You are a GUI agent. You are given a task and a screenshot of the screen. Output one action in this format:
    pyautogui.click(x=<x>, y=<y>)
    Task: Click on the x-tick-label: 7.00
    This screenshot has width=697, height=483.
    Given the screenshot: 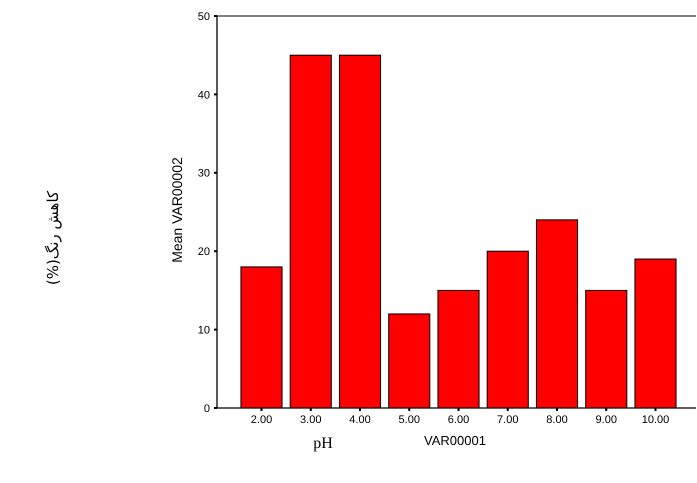 What is the action you would take?
    pyautogui.click(x=507, y=420)
    